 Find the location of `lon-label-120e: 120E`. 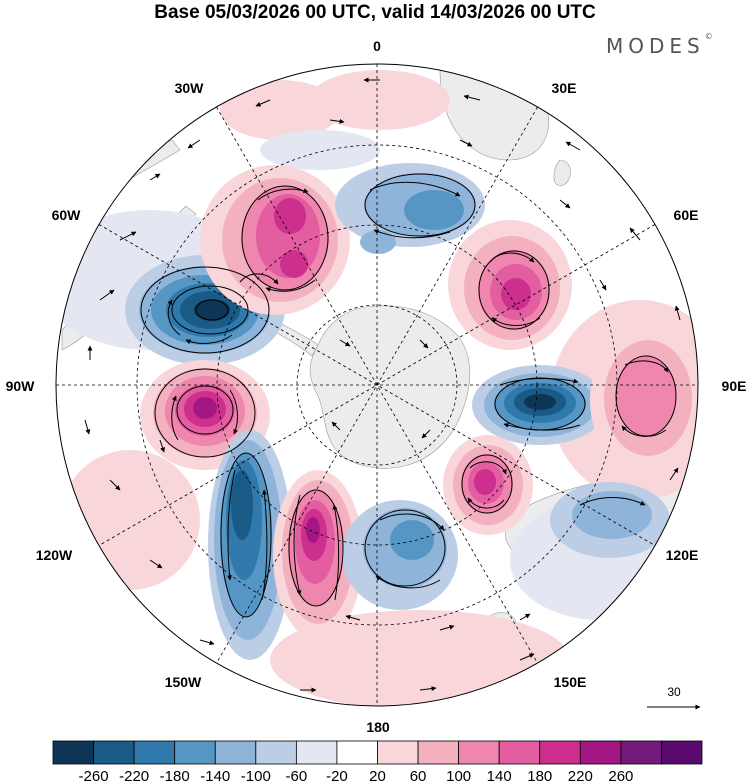

lon-label-120e: 120E is located at coordinates (682, 555).